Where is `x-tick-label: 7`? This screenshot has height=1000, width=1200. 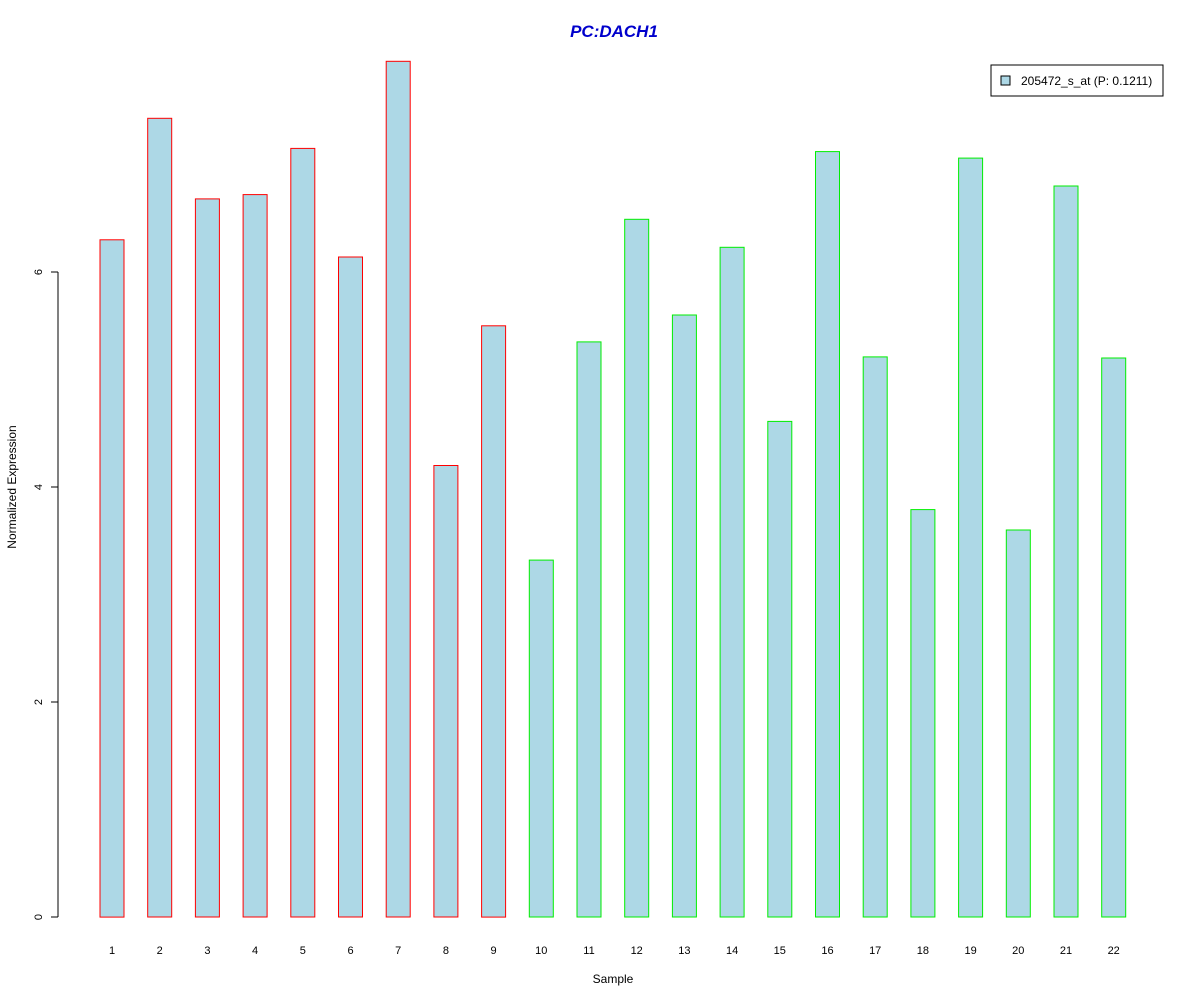
x-tick-label: 7 is located at coordinates (398, 951).